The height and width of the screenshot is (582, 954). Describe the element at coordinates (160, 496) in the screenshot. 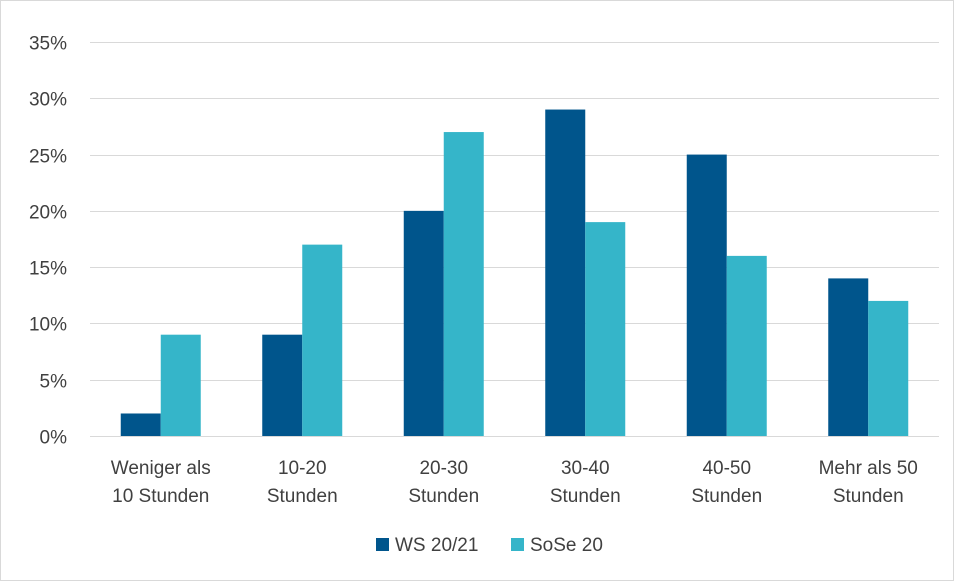

I see `x-tick-label: 10 Stunden` at that location.